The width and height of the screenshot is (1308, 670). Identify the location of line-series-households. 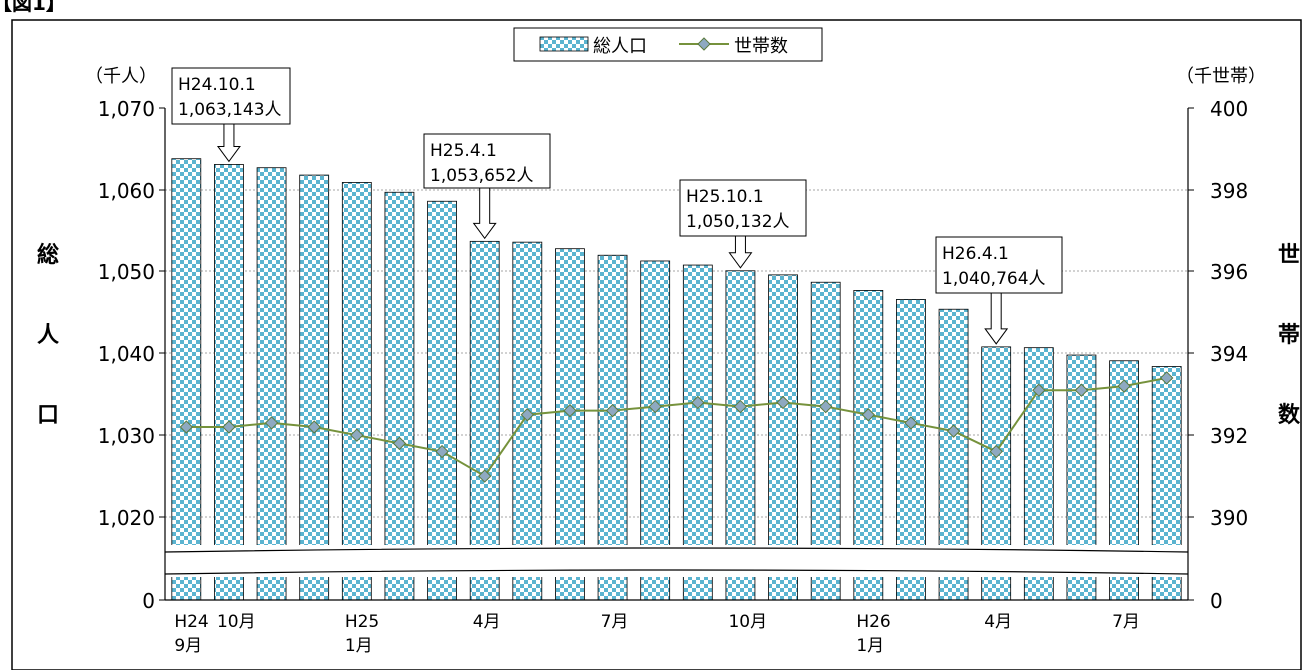
(676, 427).